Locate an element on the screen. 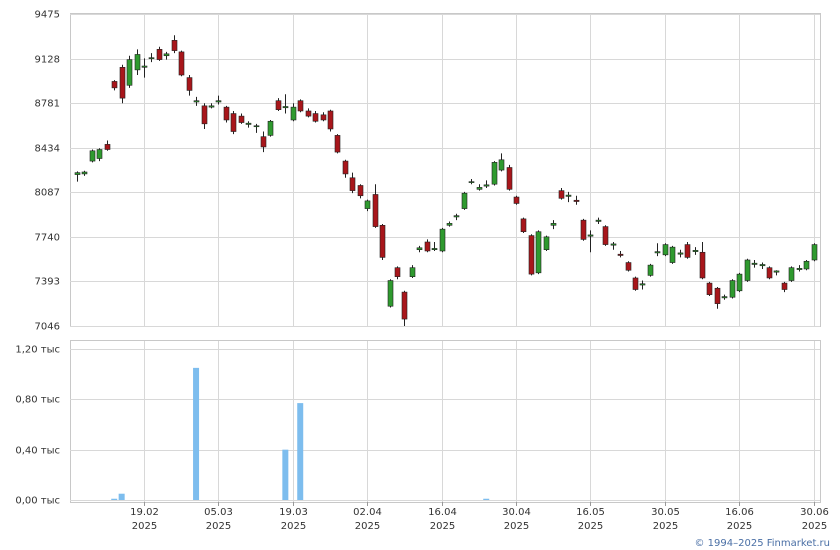 This screenshot has width=840, height=550. y-tick-label: 7046 is located at coordinates (47, 327).